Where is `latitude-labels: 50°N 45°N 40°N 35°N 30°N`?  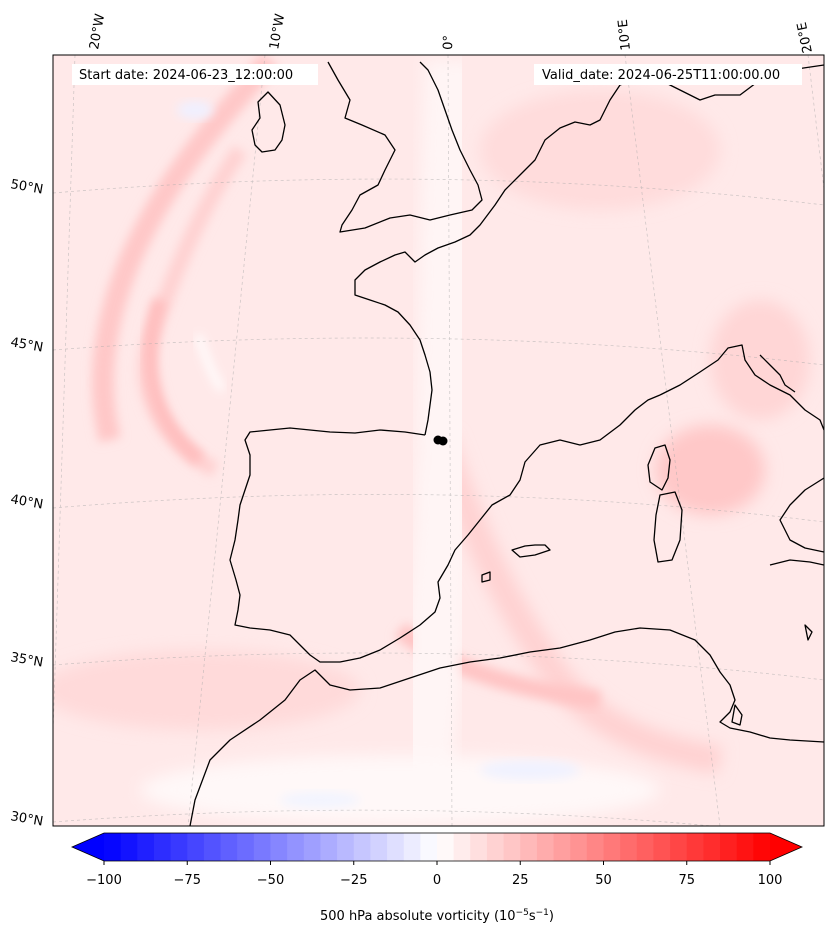 latitude-labels: 50°N 45°N 40°N 35°N 30°N is located at coordinates (26, 503).